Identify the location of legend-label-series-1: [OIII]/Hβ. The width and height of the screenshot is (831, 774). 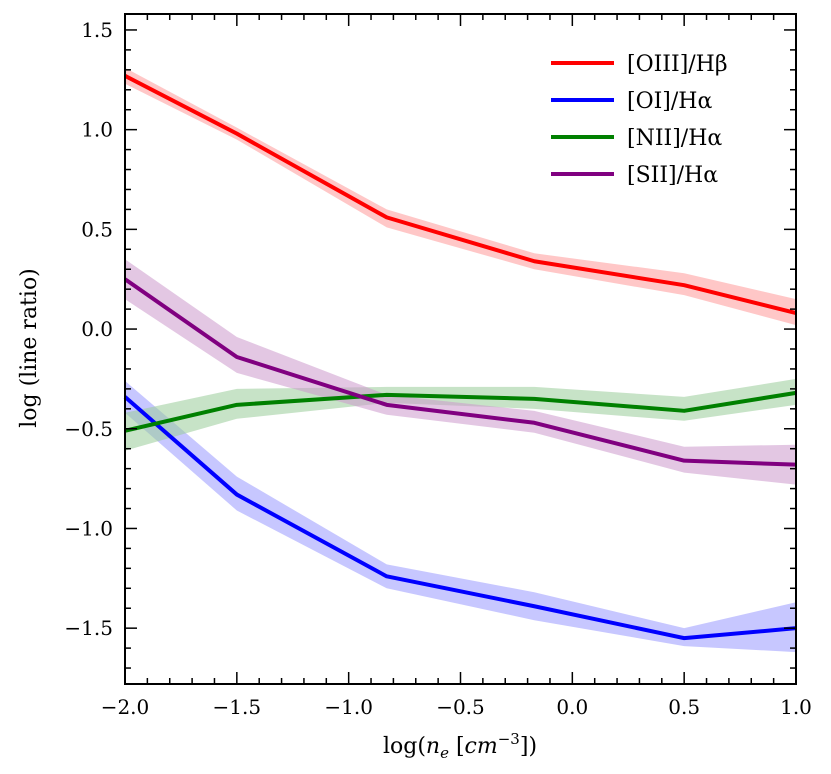
(677, 64).